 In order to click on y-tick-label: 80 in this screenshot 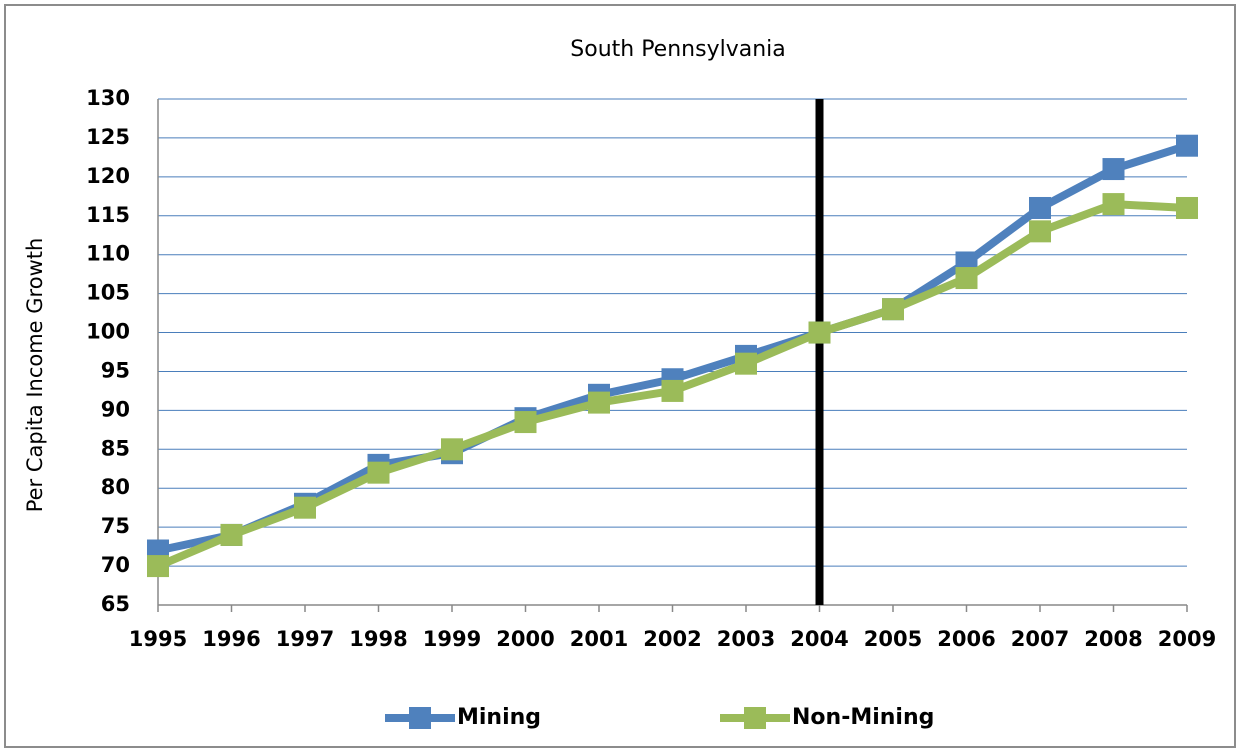, I will do `click(115, 487)`.